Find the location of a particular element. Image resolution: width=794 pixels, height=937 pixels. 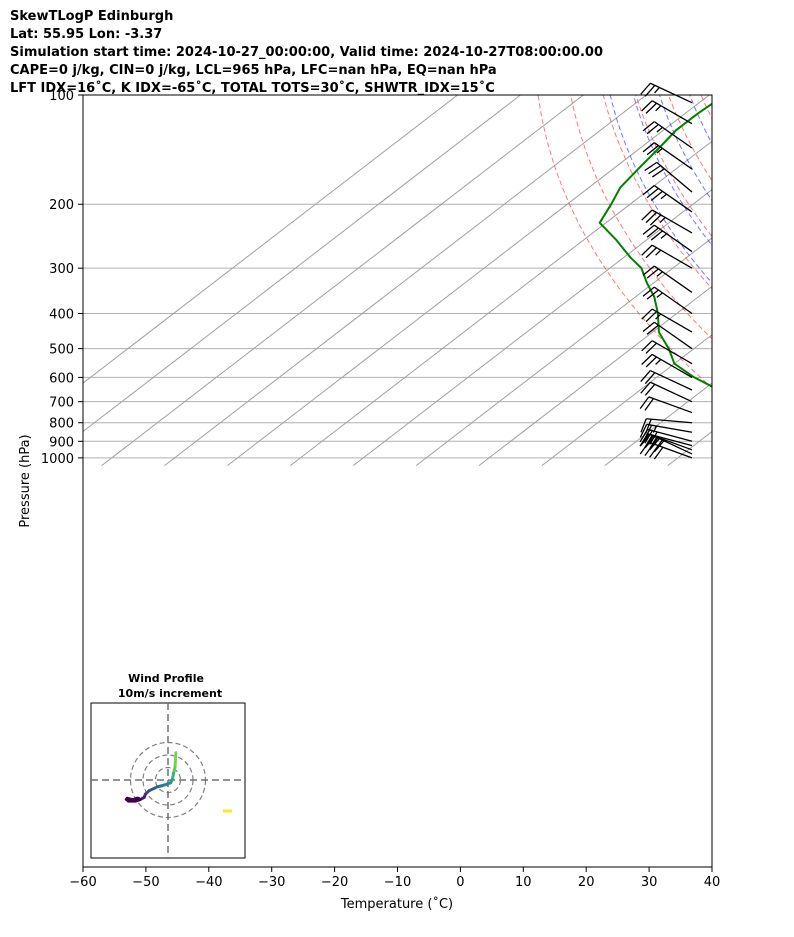

x-tick-label: −60 is located at coordinates (82, 882).